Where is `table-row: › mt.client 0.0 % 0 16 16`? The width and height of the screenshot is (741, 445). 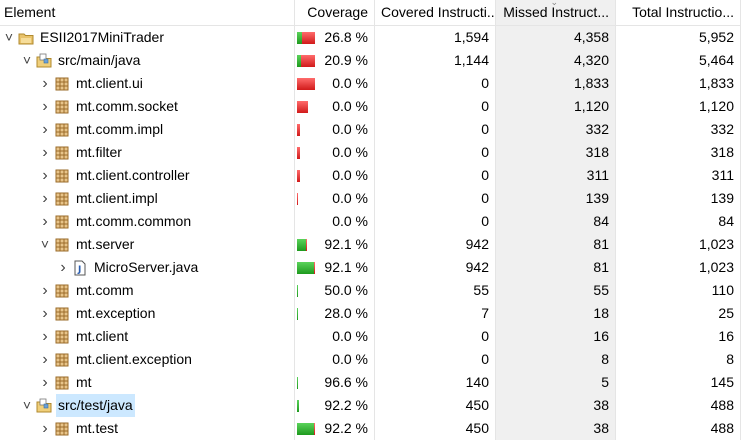
table-row: › mt.client 0.0 % 0 16 16 is located at coordinates (370, 336).